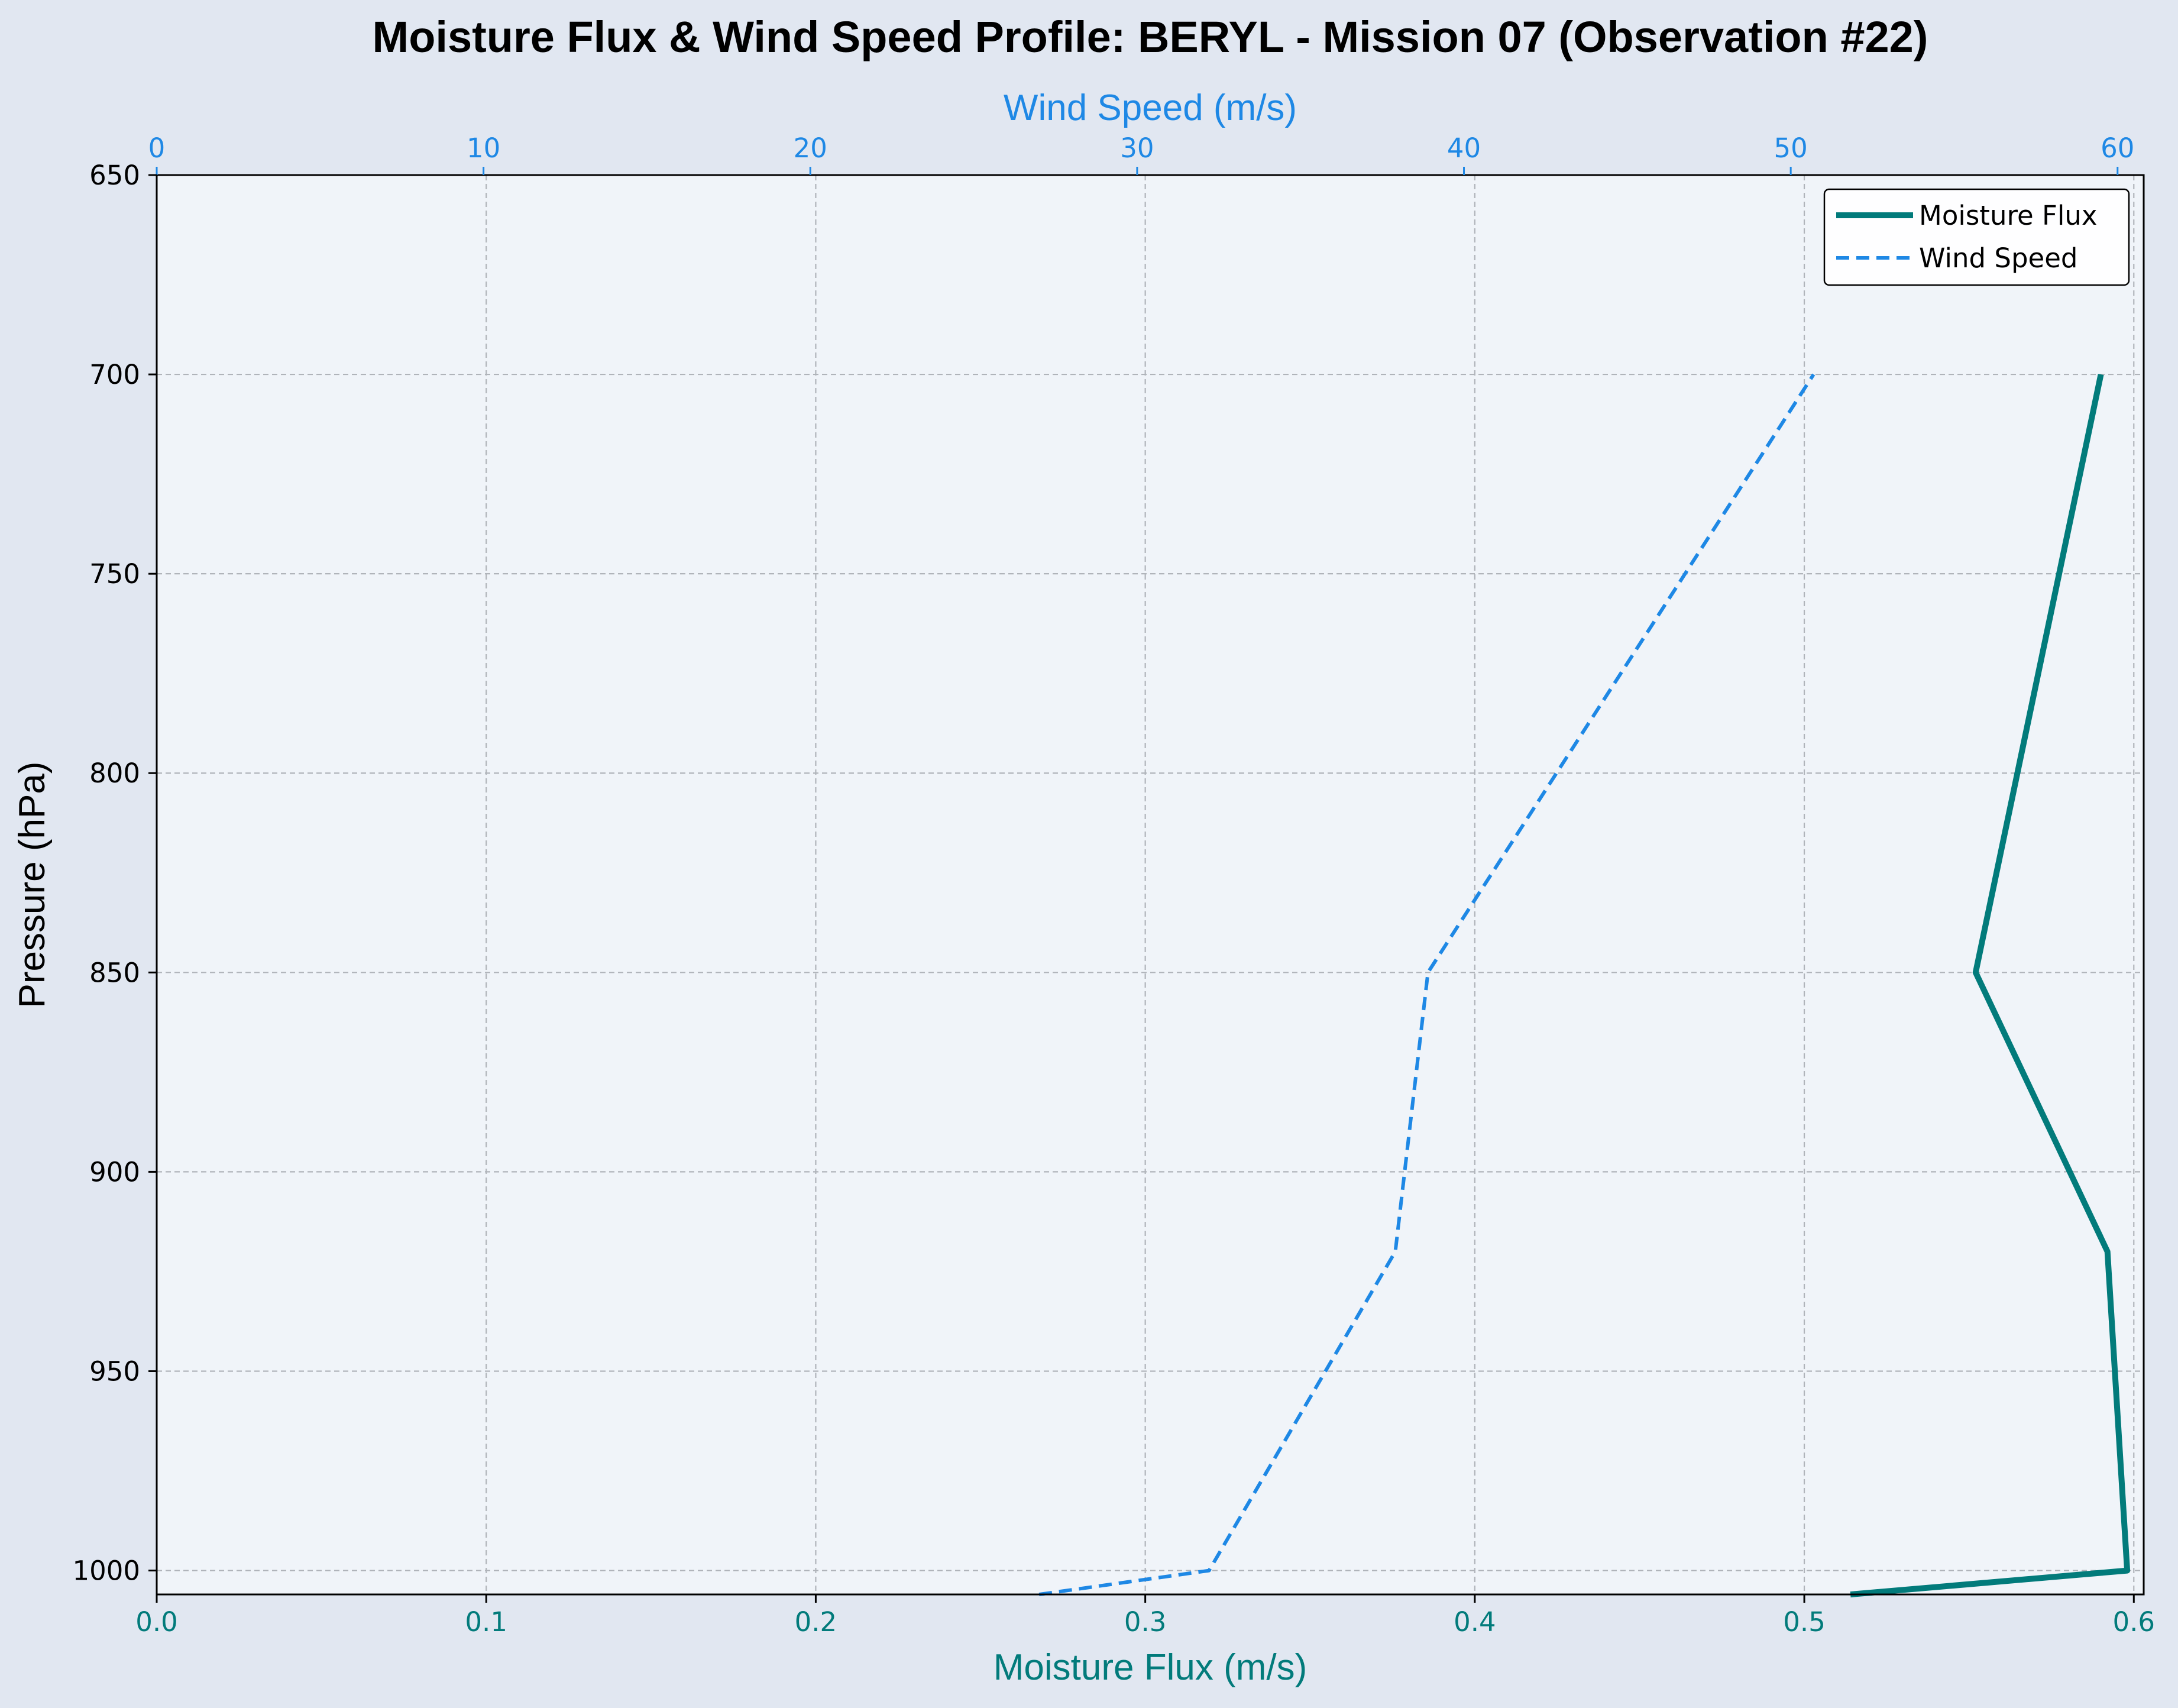 The image size is (2178, 1708). Describe the element at coordinates (1137, 148) in the screenshot. I see `x2-tick-label: 30` at that location.